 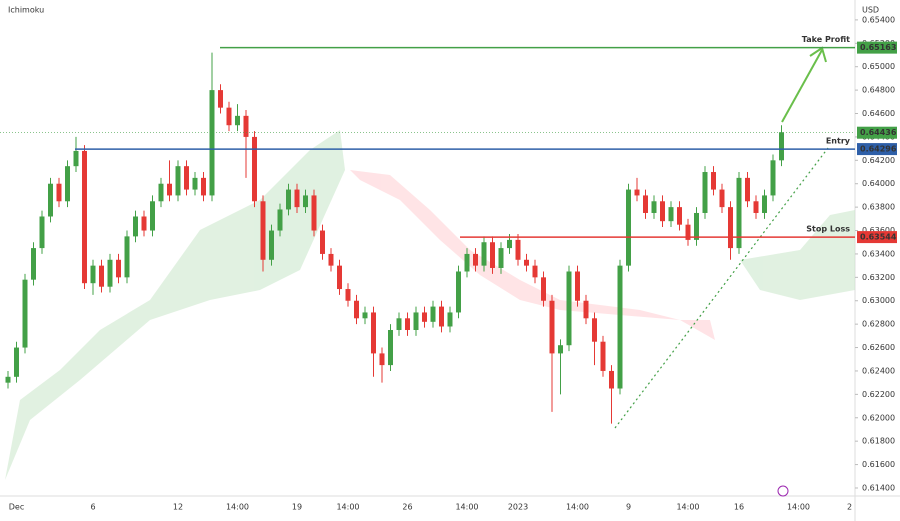 I want to click on price-tag-label: 0.64436, so click(x=878, y=132).